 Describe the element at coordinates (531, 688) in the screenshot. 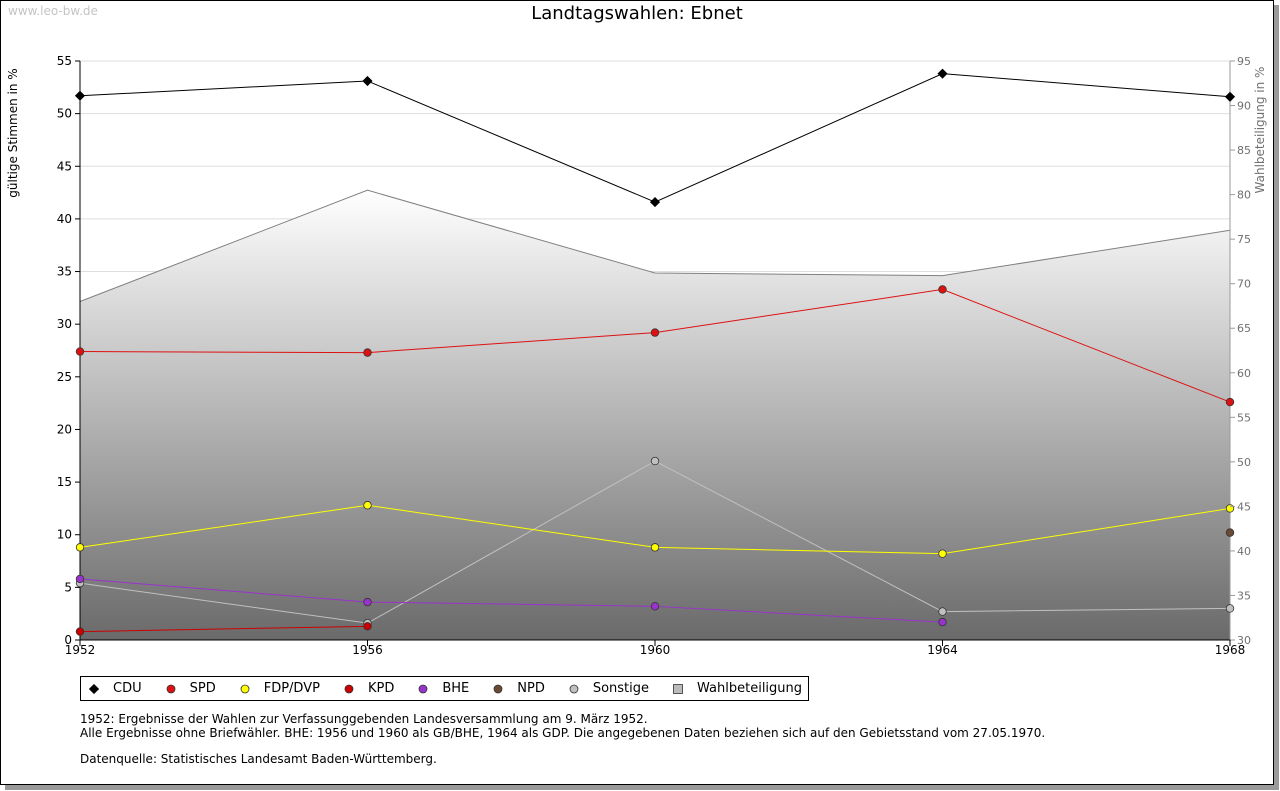

I see `legend-label-npd: NPD` at that location.